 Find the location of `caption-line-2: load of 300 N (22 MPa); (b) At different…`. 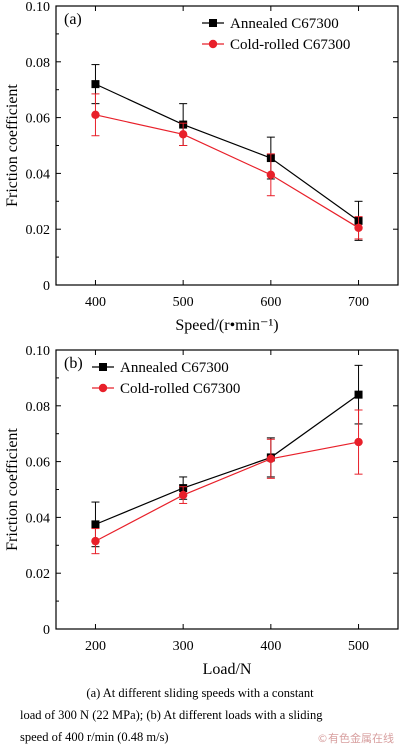

caption-line-2: load of 300 N (22 MPa); (b) At different… is located at coordinates (171, 715).